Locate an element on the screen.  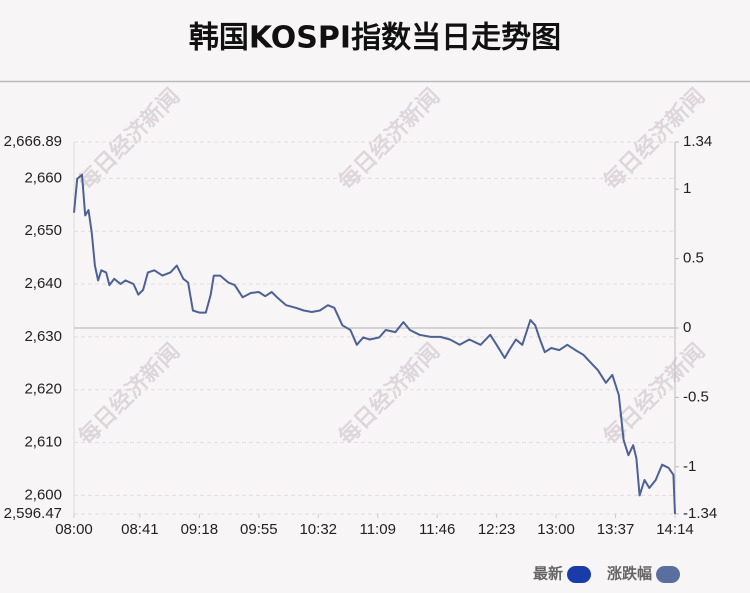
y2-tick-label: -1 is located at coordinates (689, 466).